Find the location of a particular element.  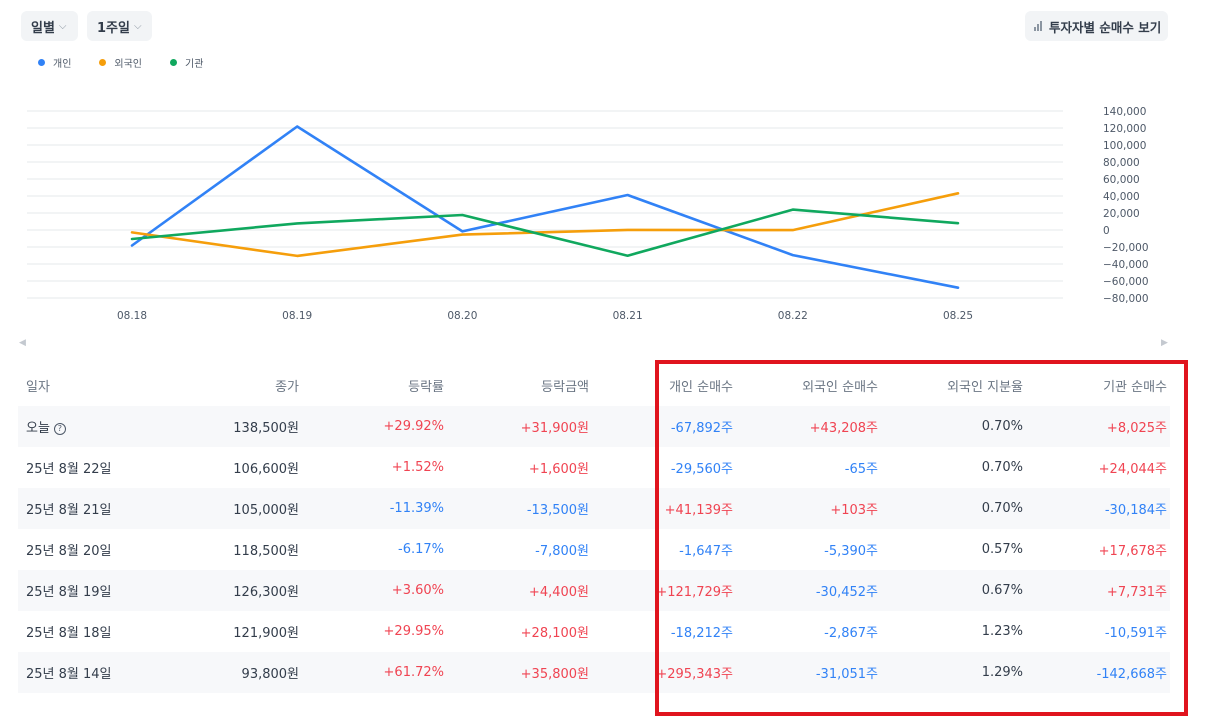

legend-item: 개인 is located at coordinates (54, 62).